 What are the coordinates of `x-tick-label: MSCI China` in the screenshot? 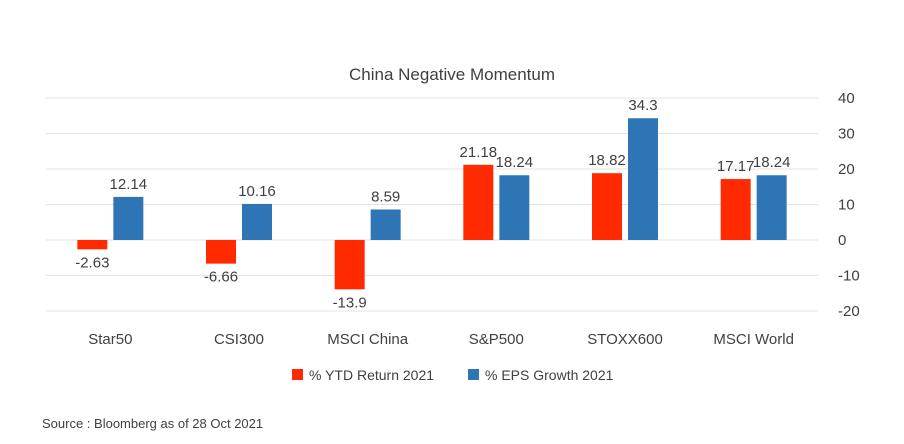 It's located at (368, 339).